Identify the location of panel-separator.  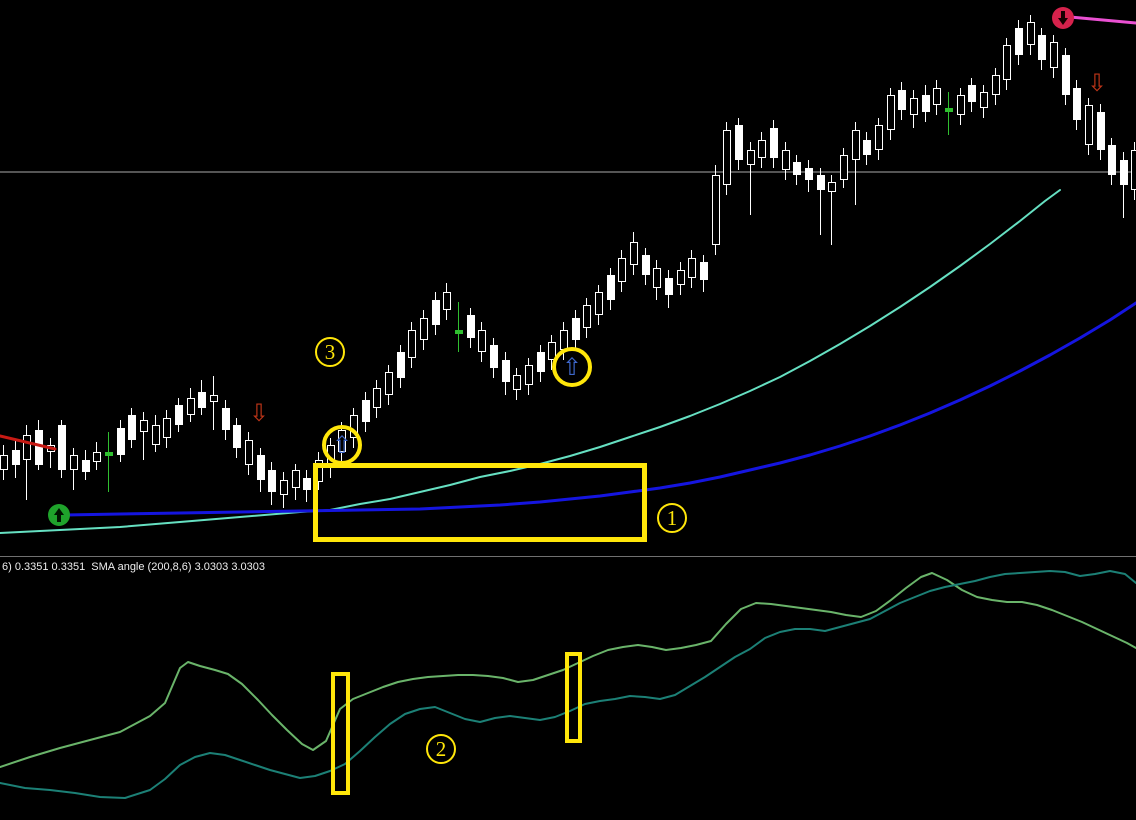
(568, 556).